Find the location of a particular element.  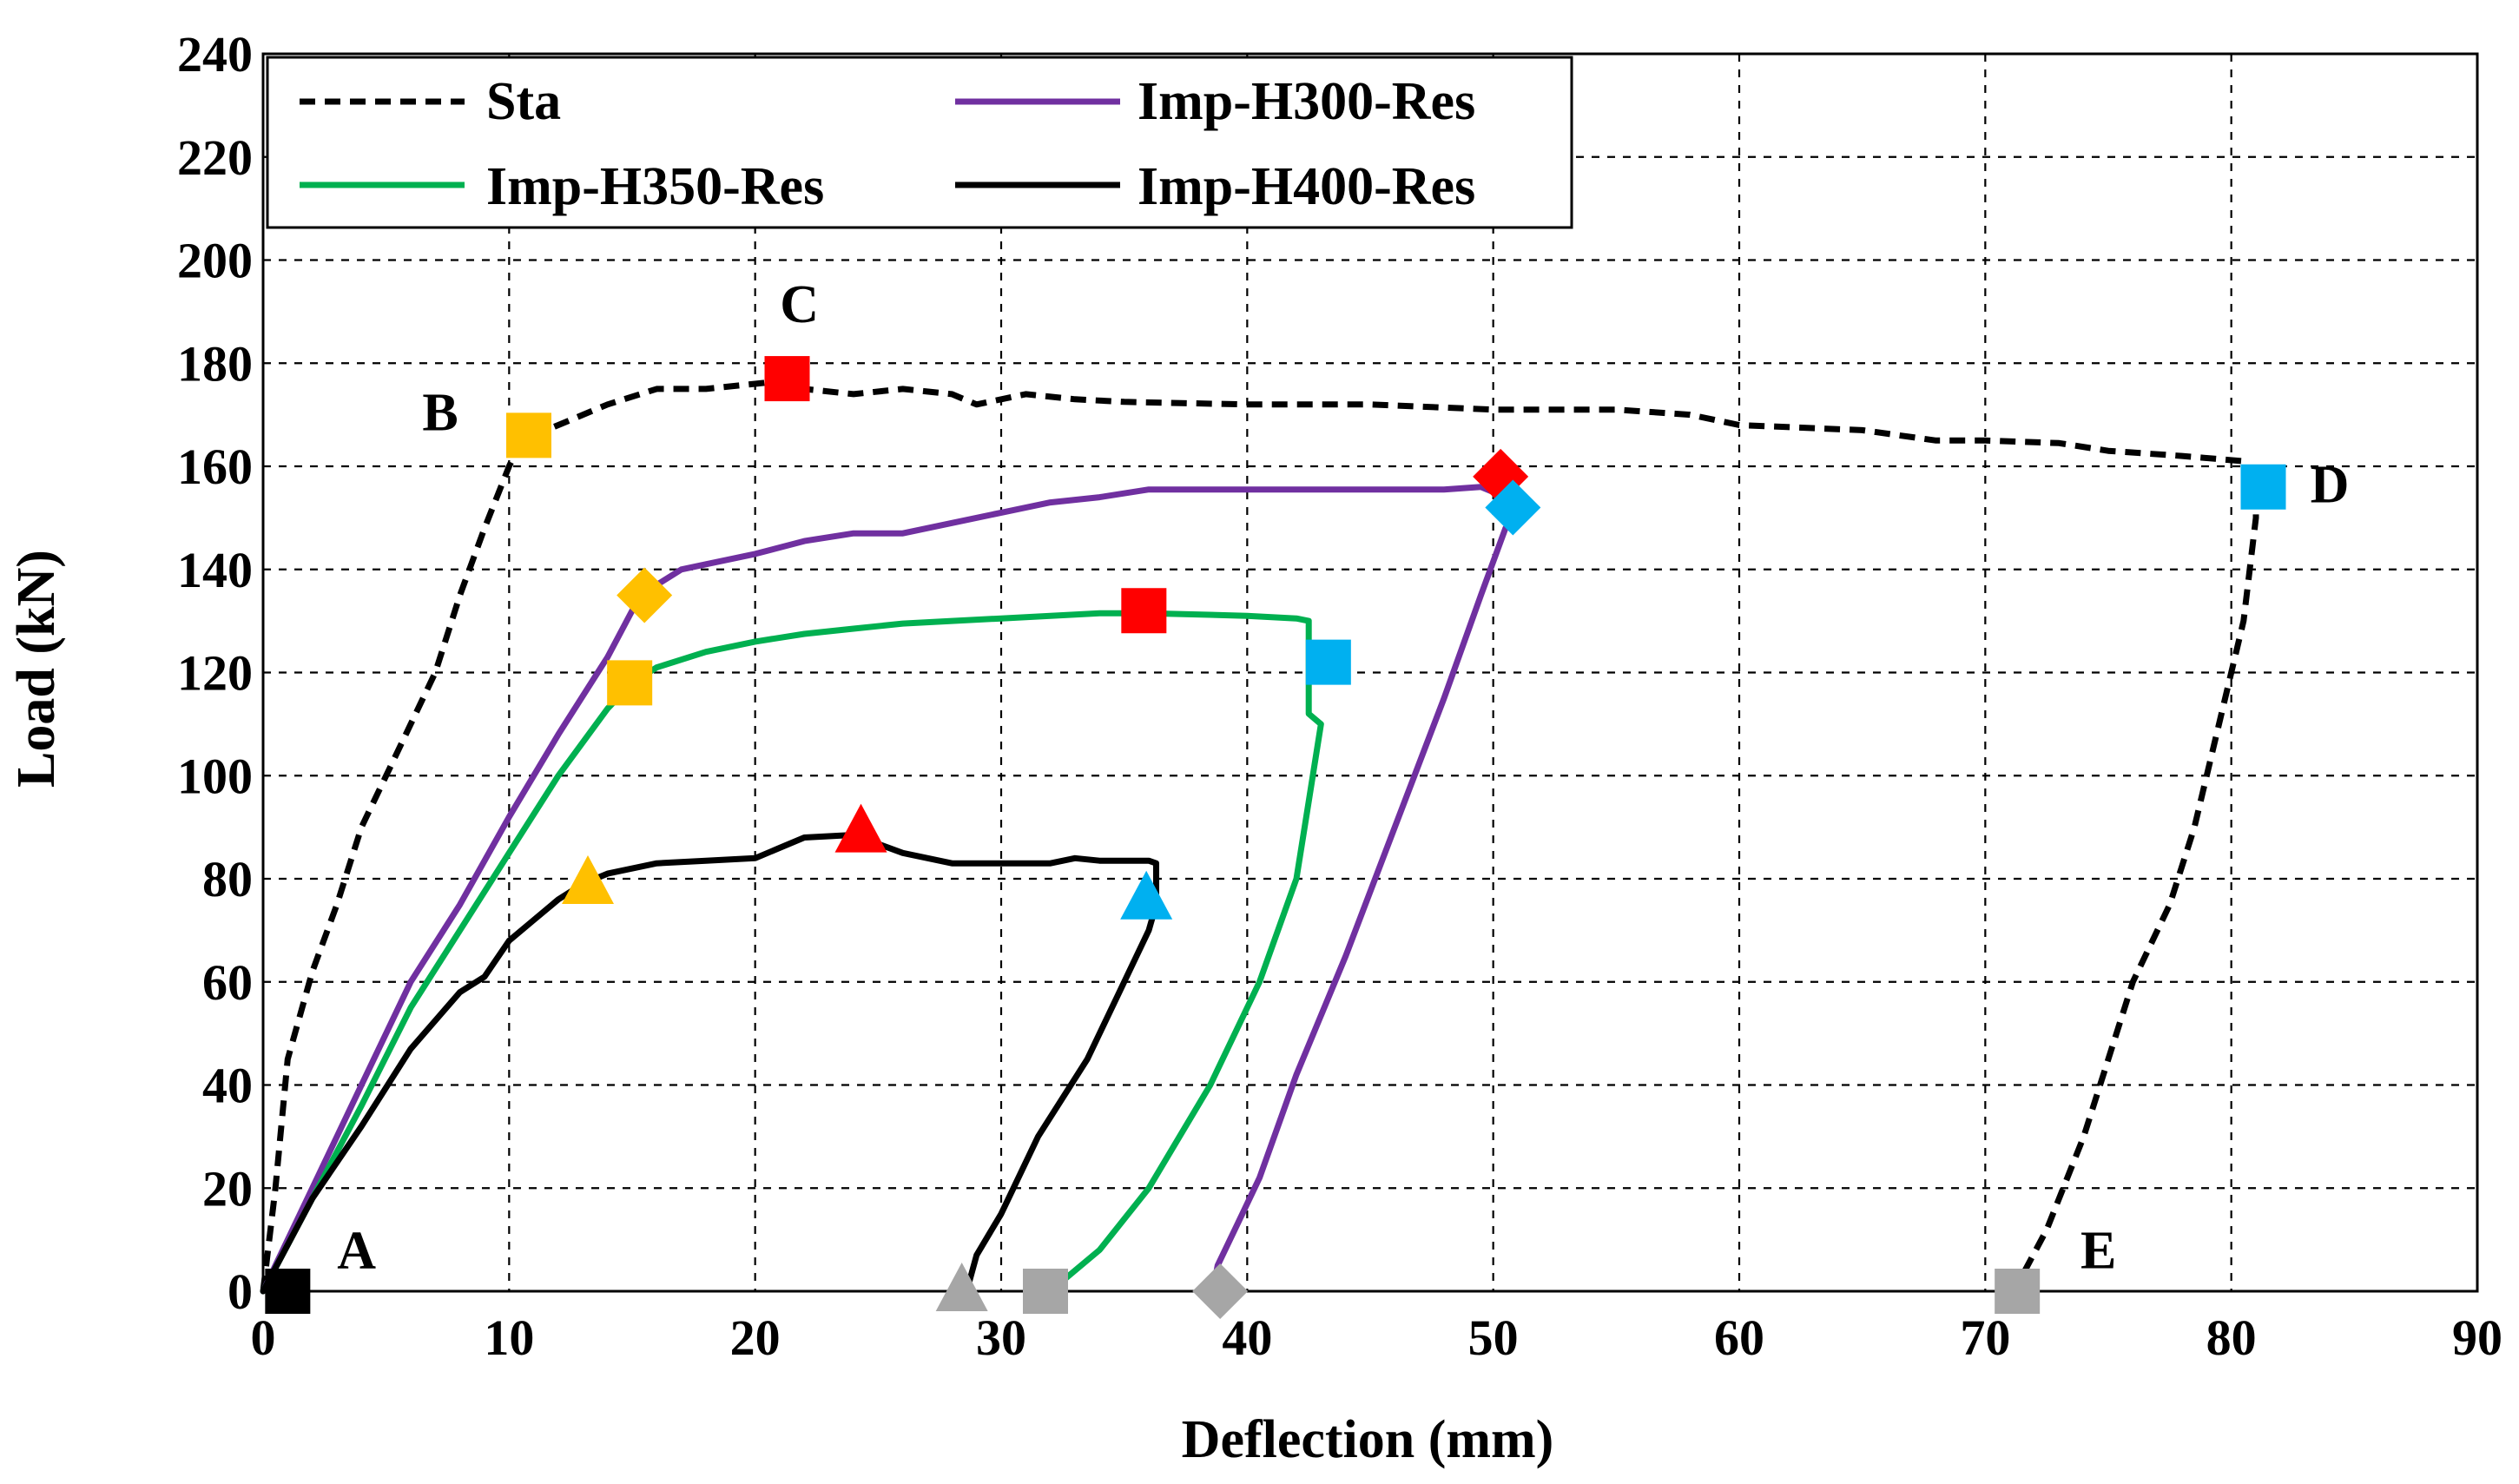

point-label-c: C is located at coordinates (799, 304).